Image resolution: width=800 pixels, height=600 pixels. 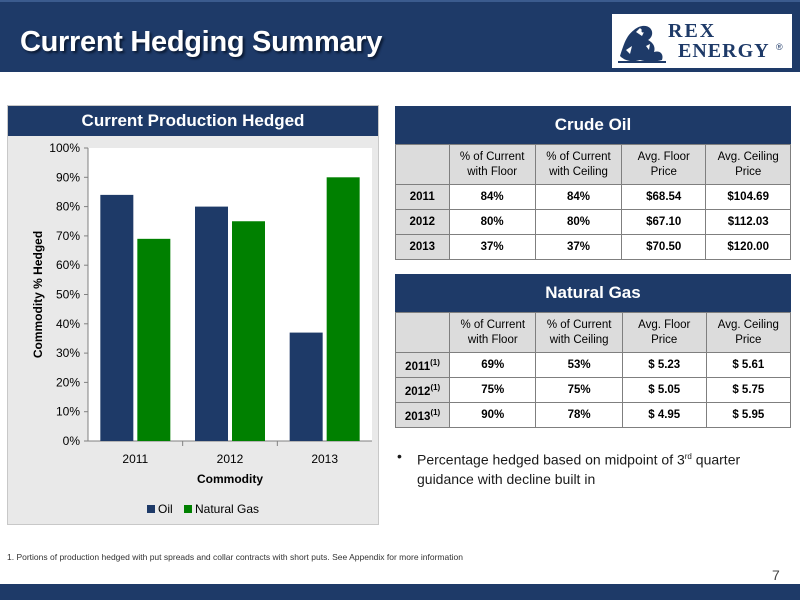 I want to click on crude-oil-table-row: 2012 80% 80% $67.10 $112.03, so click(x=593, y=222).